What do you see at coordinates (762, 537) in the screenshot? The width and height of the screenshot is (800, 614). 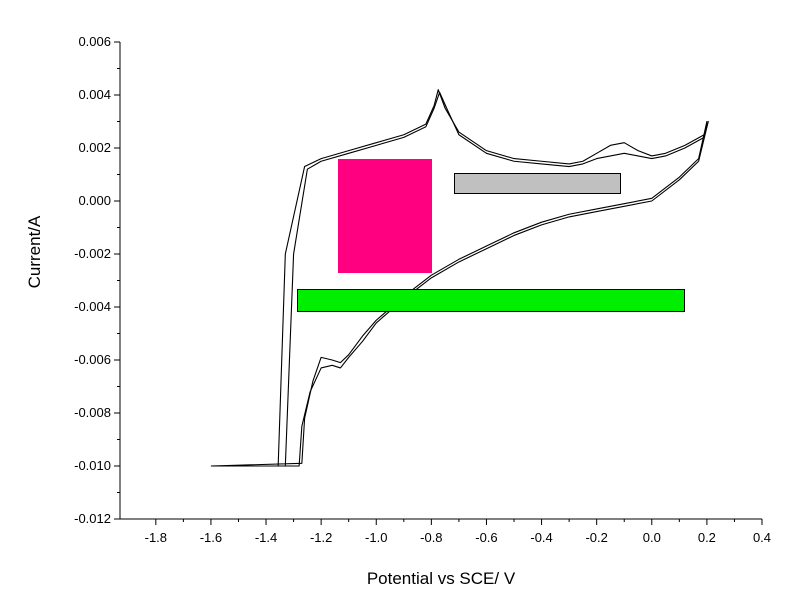 I see `x-tick-label: 0.4` at bounding box center [762, 537].